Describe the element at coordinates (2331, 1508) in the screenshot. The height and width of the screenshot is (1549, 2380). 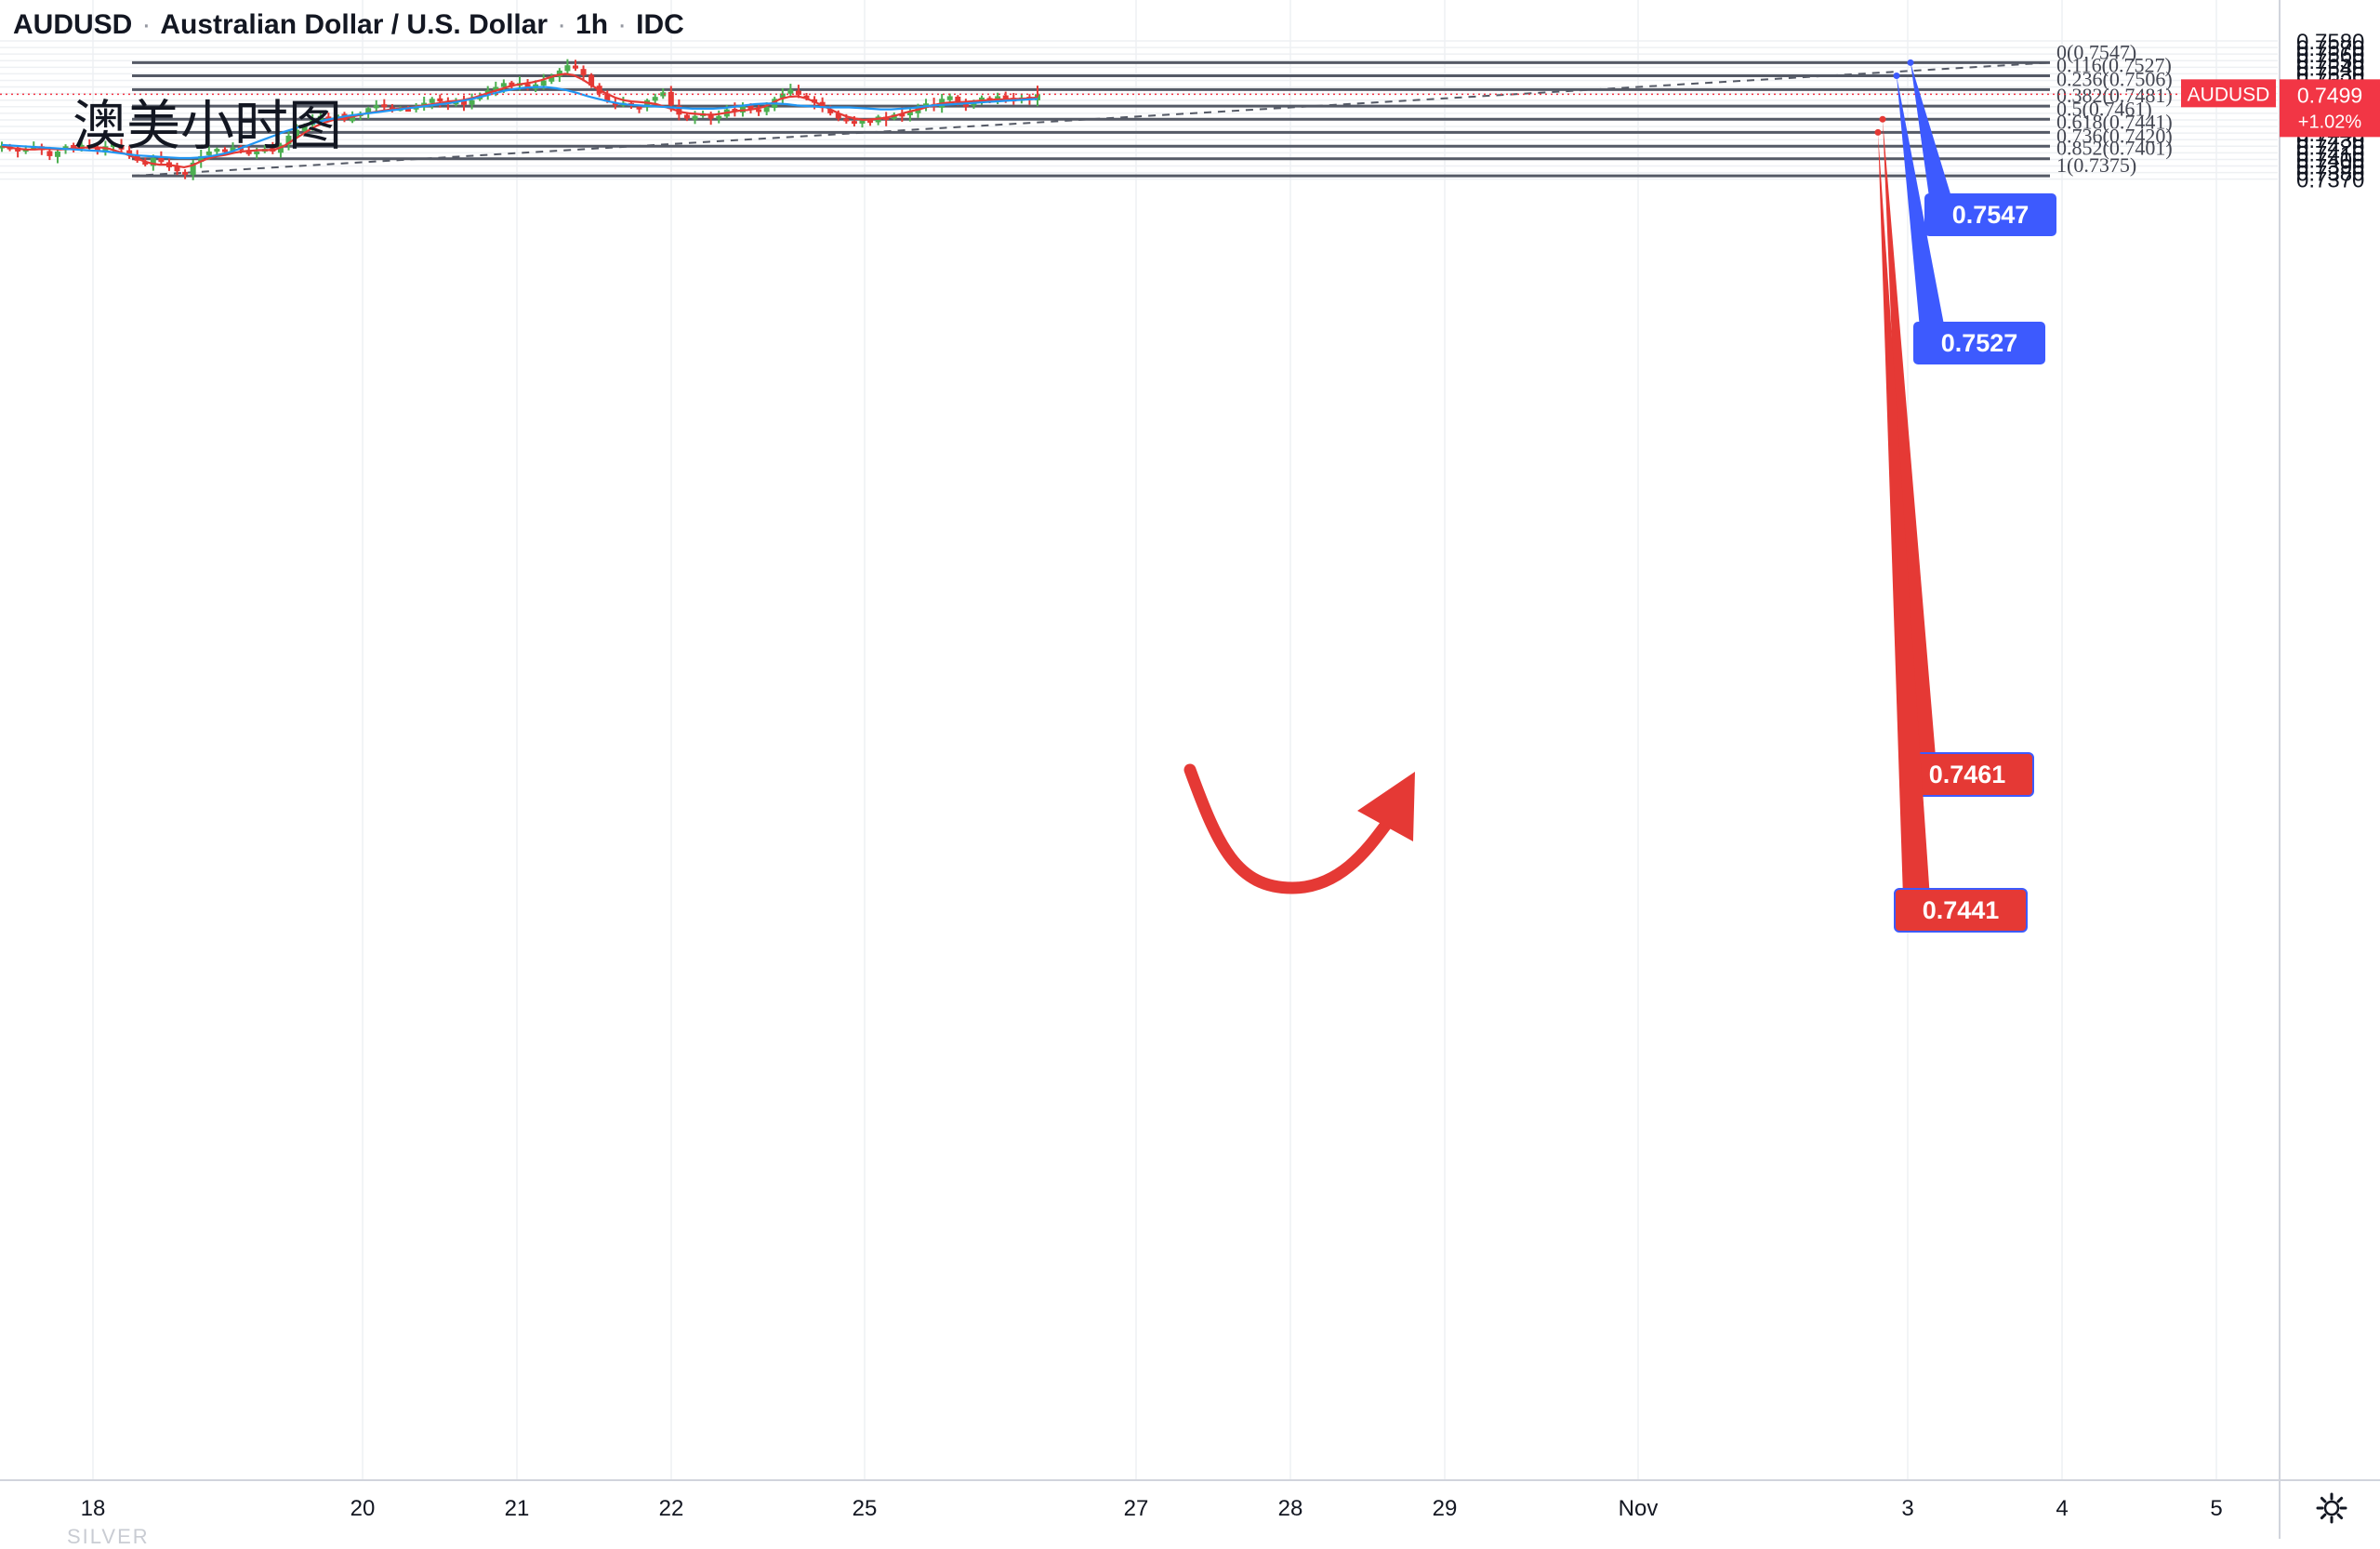
I see `gear-icon` at that location.